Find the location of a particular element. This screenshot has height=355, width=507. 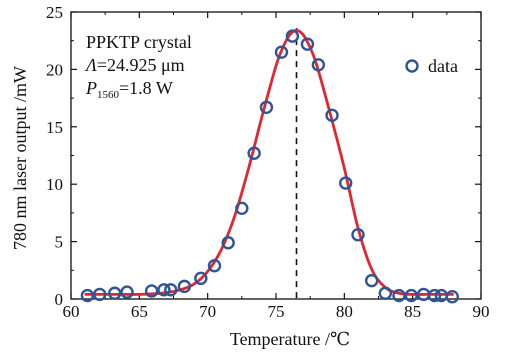

y-tick-label-0: 0 is located at coordinates (59, 299).